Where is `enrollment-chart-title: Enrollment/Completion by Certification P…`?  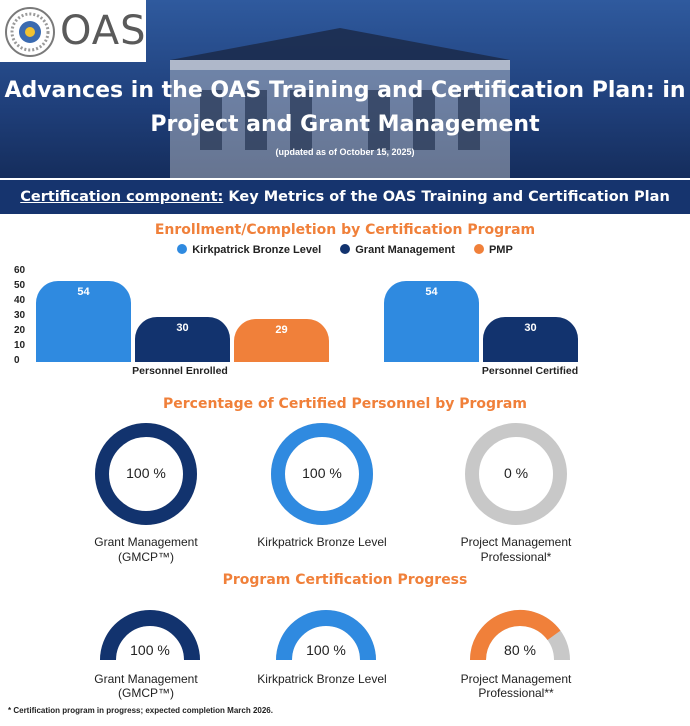 enrollment-chart-title: Enrollment/Completion by Certification P… is located at coordinates (345, 230).